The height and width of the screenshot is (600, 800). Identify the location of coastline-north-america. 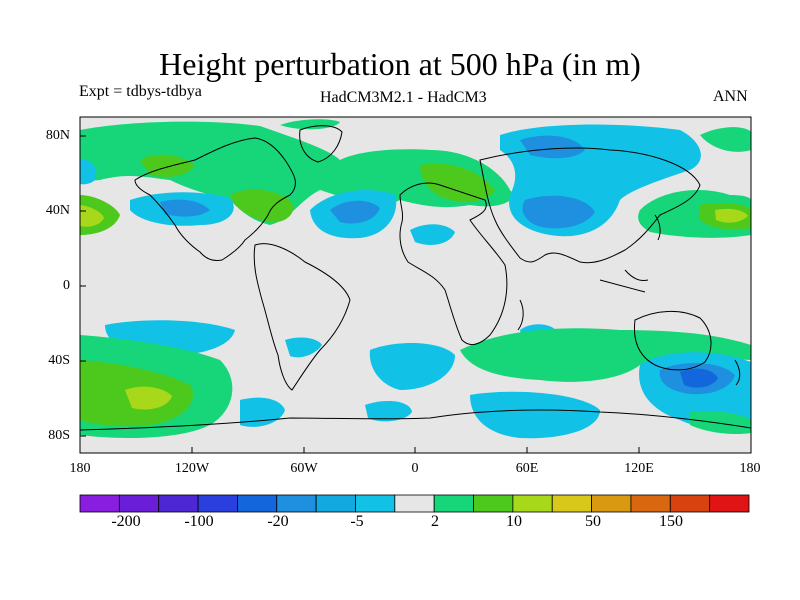
(215, 199).